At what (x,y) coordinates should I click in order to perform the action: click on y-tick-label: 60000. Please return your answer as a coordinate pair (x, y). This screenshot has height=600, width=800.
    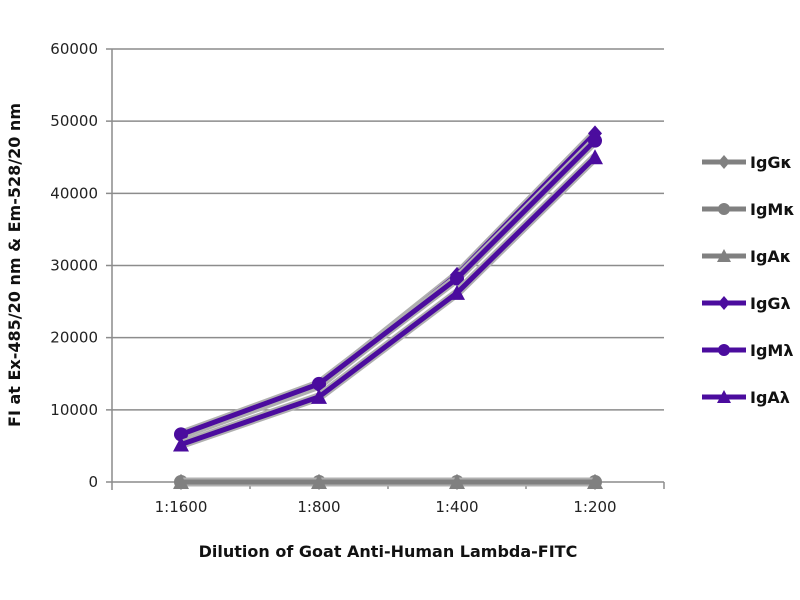
    Looking at the image, I should click on (74, 49).